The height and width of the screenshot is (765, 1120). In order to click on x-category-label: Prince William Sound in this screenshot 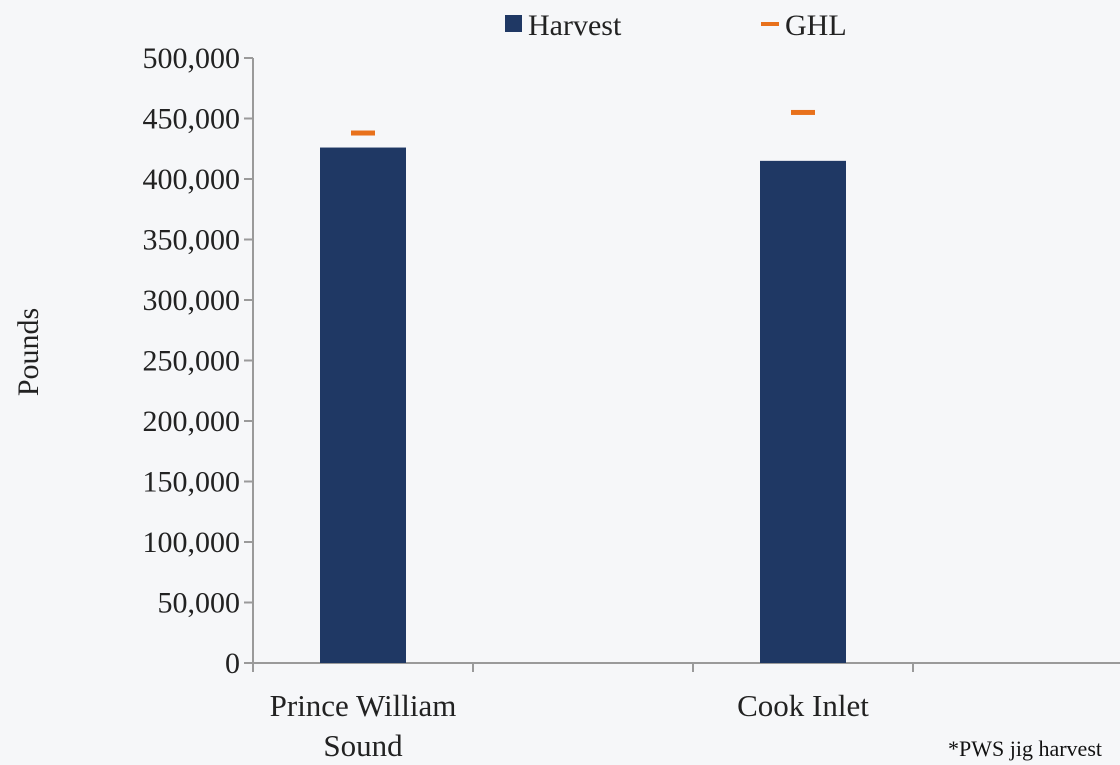, I will do `click(363, 725)`.